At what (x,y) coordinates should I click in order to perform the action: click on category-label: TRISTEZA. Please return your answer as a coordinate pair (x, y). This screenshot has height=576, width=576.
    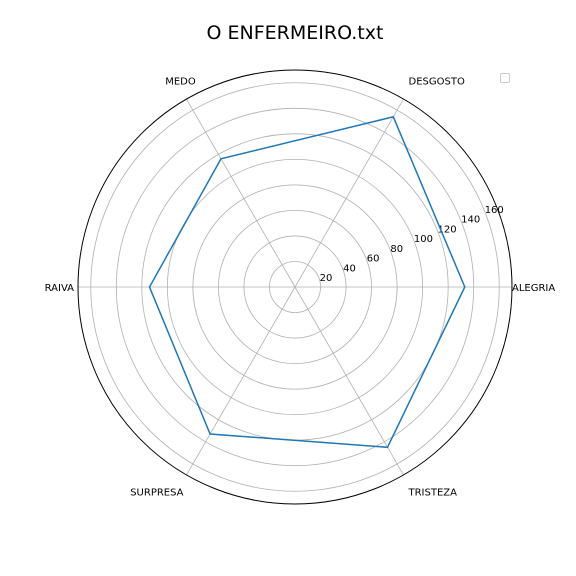
    Looking at the image, I should click on (433, 492).